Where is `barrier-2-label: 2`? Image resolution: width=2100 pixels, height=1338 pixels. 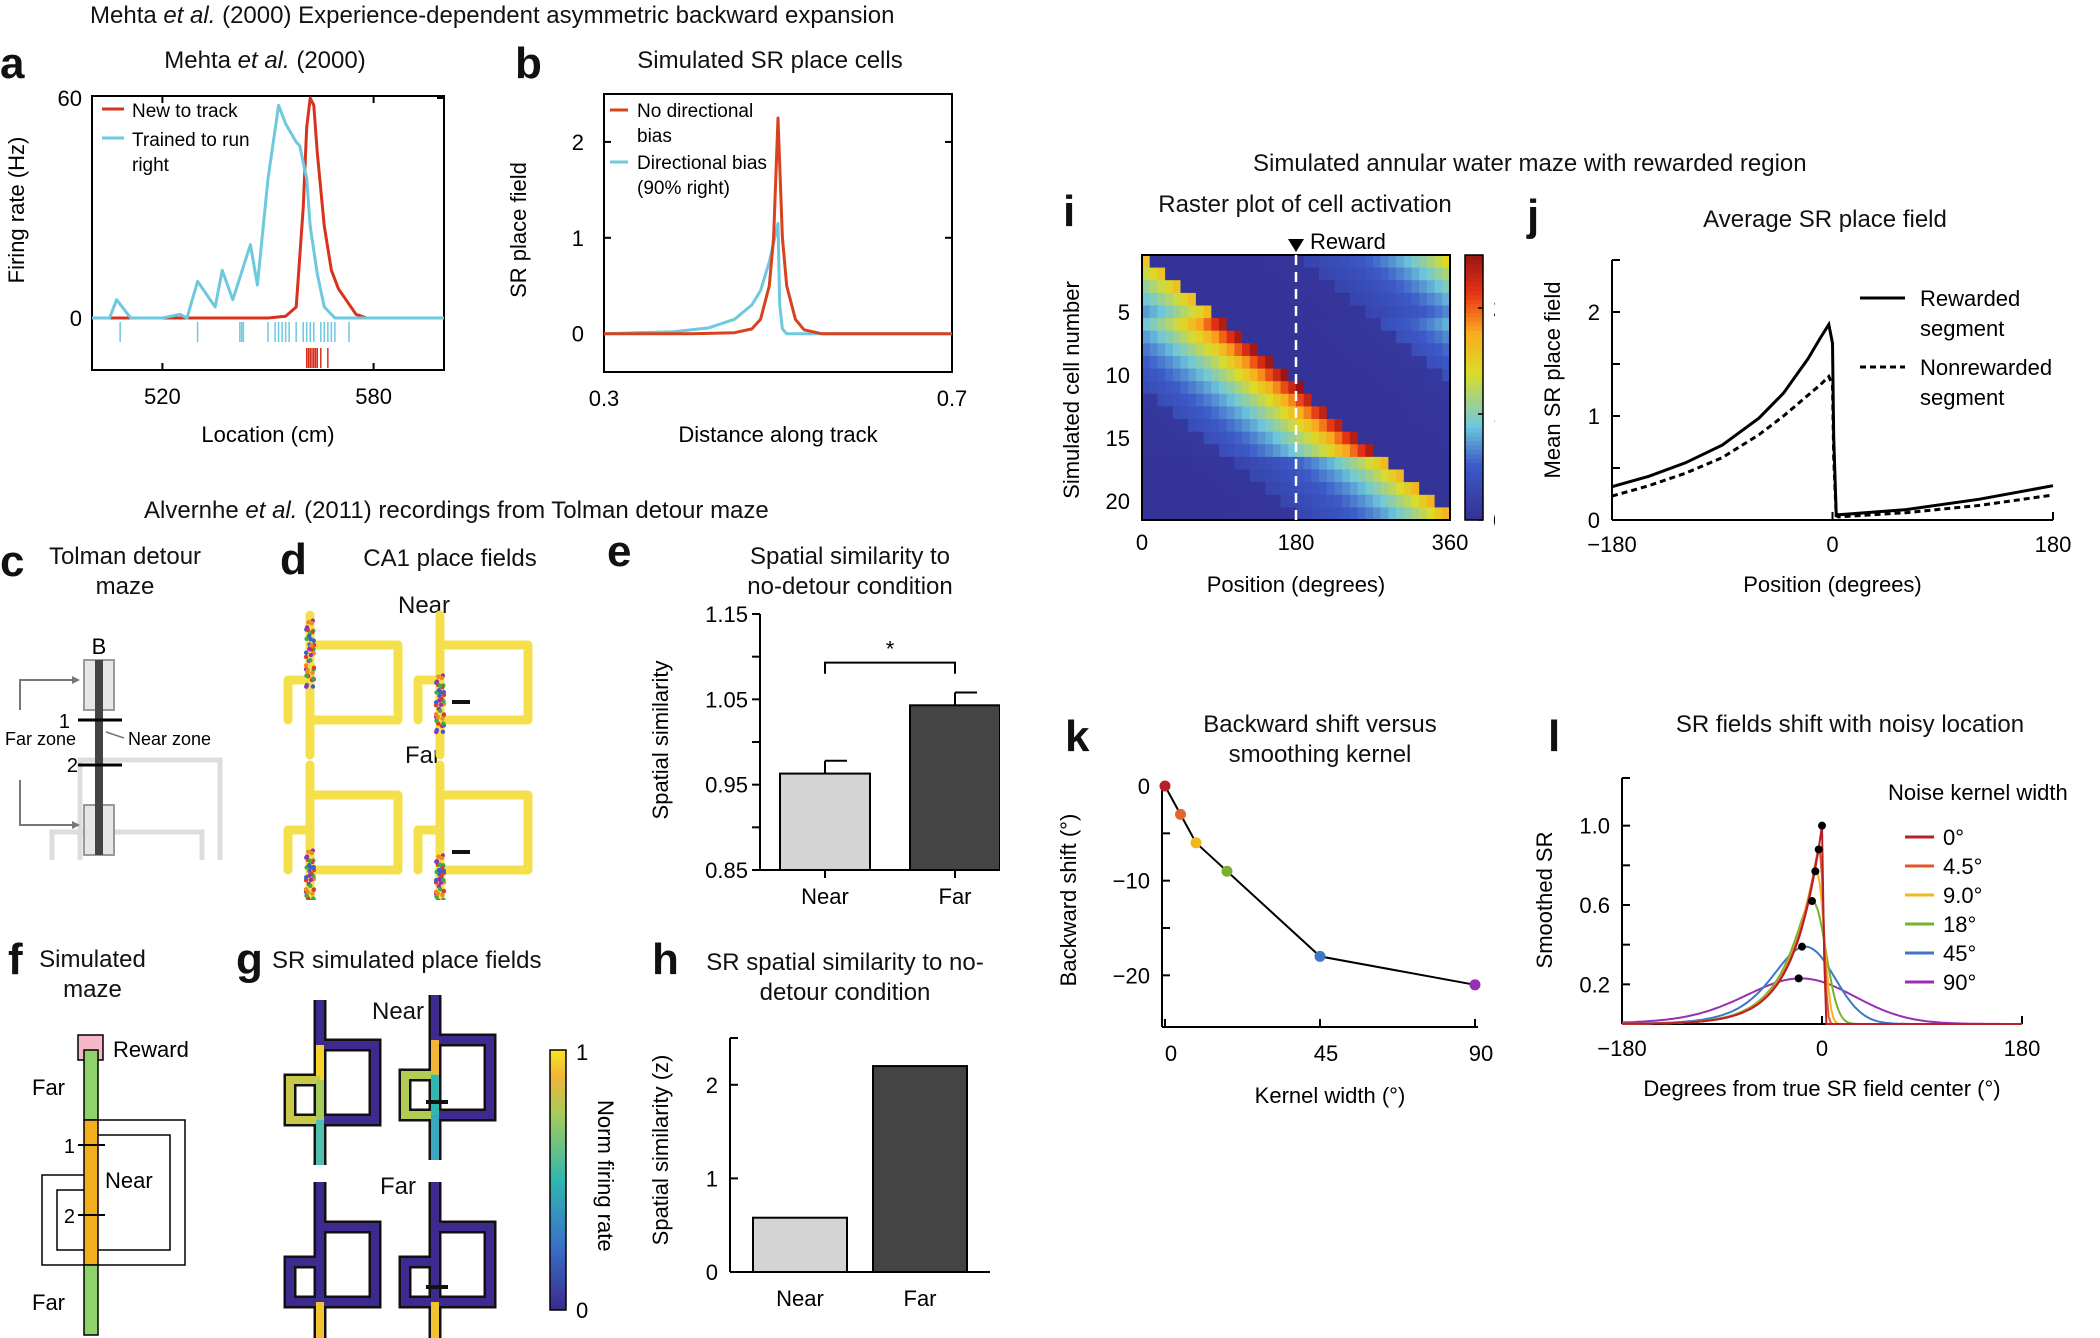
barrier-2-label: 2 is located at coordinates (69, 1217).